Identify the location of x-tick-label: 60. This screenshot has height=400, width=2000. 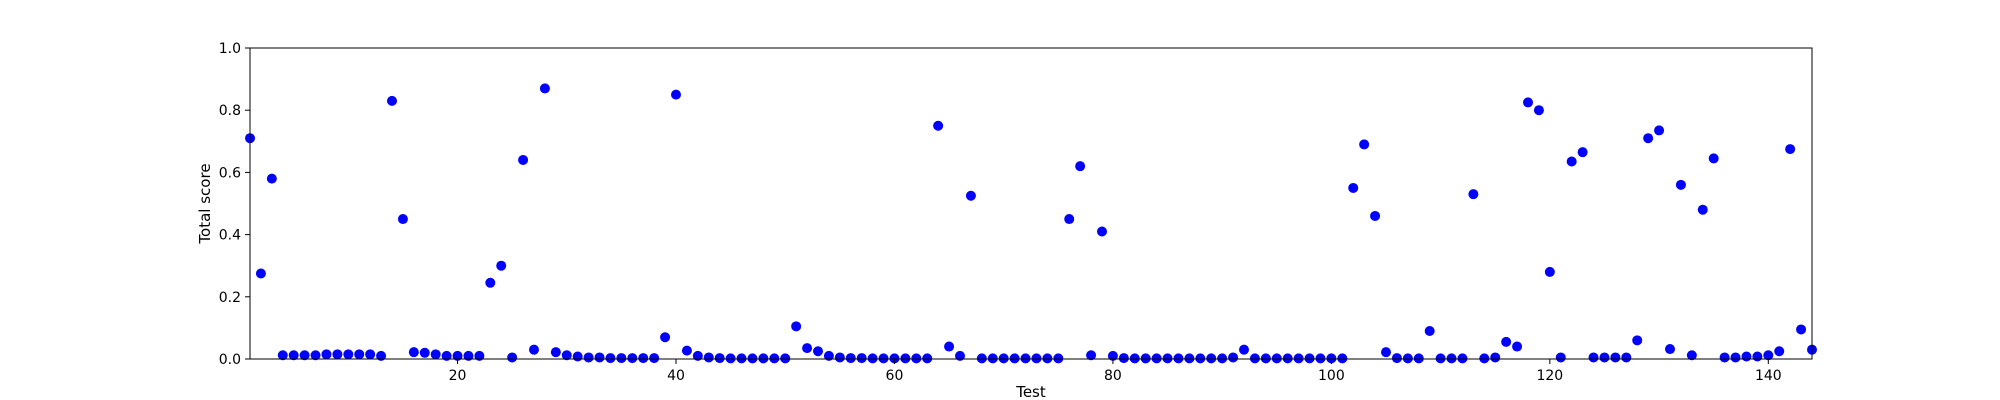
(895, 376).